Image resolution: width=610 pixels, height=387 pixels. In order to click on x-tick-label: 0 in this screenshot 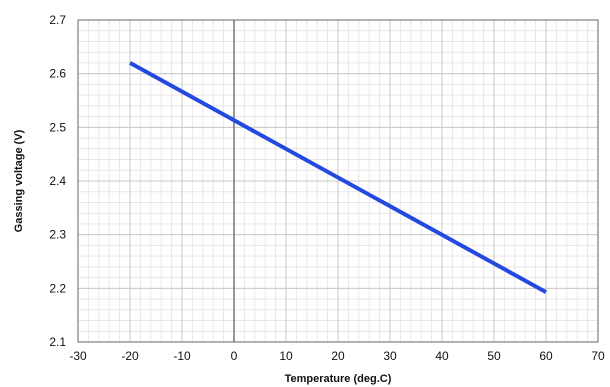, I will do `click(234, 356)`.